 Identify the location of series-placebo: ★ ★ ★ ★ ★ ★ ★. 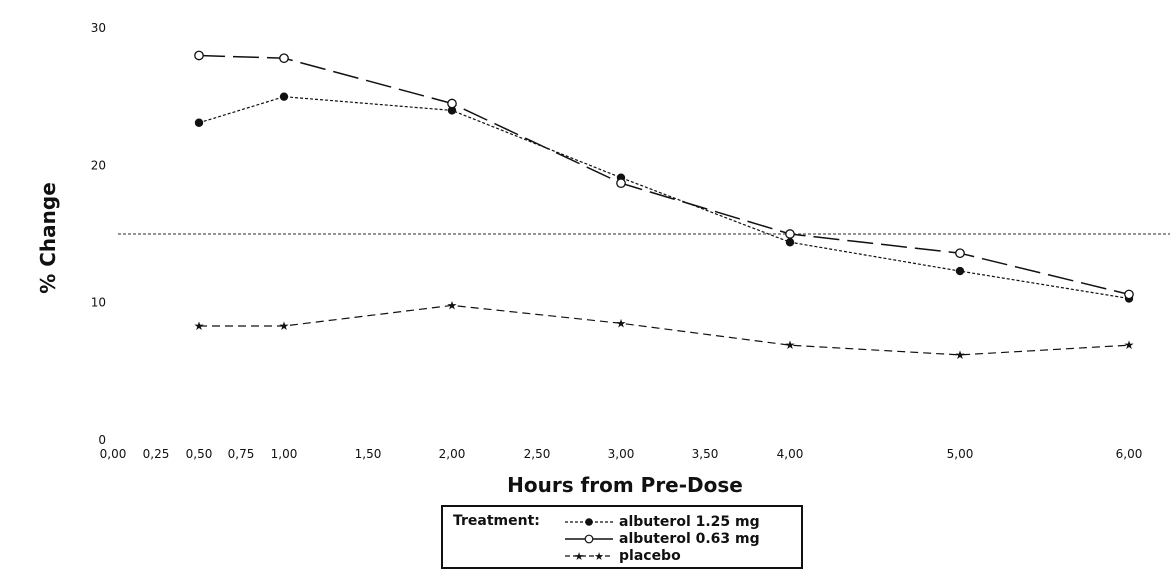
(664, 329).